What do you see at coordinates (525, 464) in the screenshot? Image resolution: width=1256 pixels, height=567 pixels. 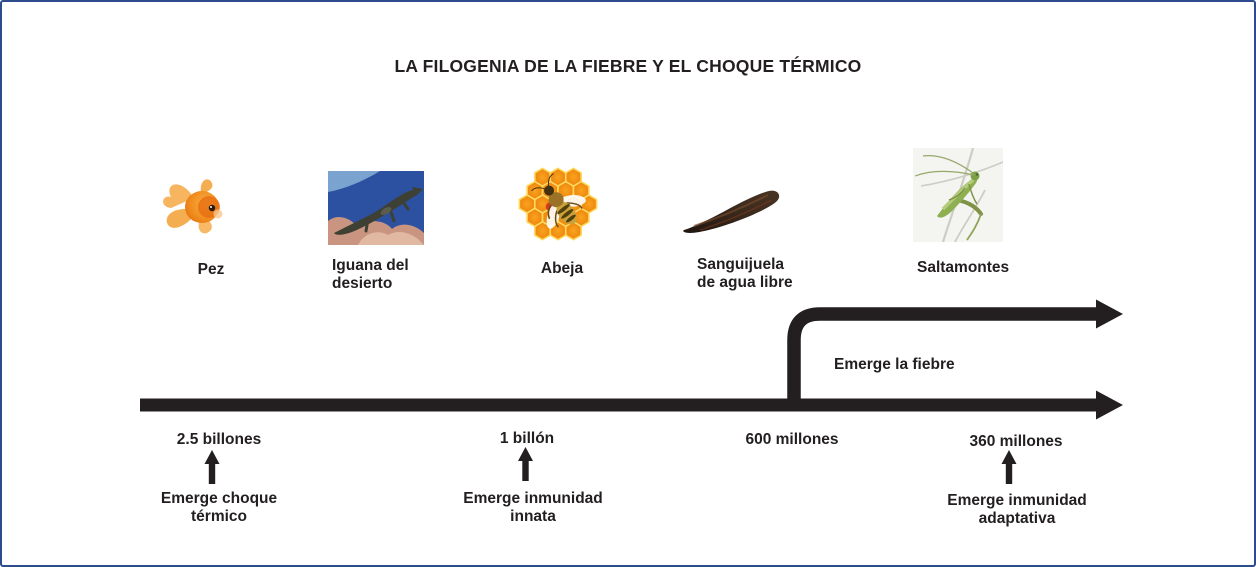 I see `event-up-arrow-innate-immunity` at bounding box center [525, 464].